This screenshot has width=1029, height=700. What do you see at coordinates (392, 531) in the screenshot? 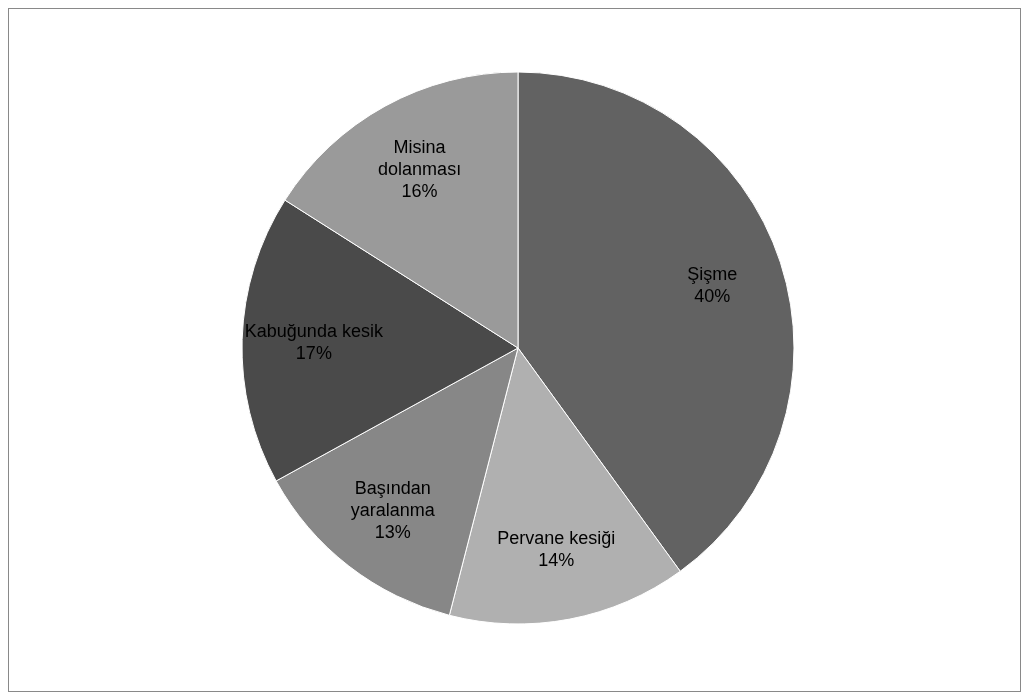
I see `data-label: 13%` at bounding box center [392, 531].